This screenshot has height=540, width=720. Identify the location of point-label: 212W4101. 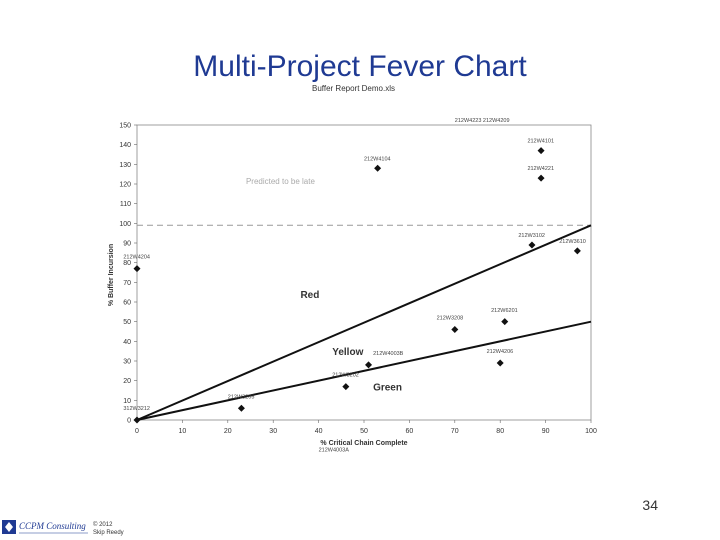
(540, 142).